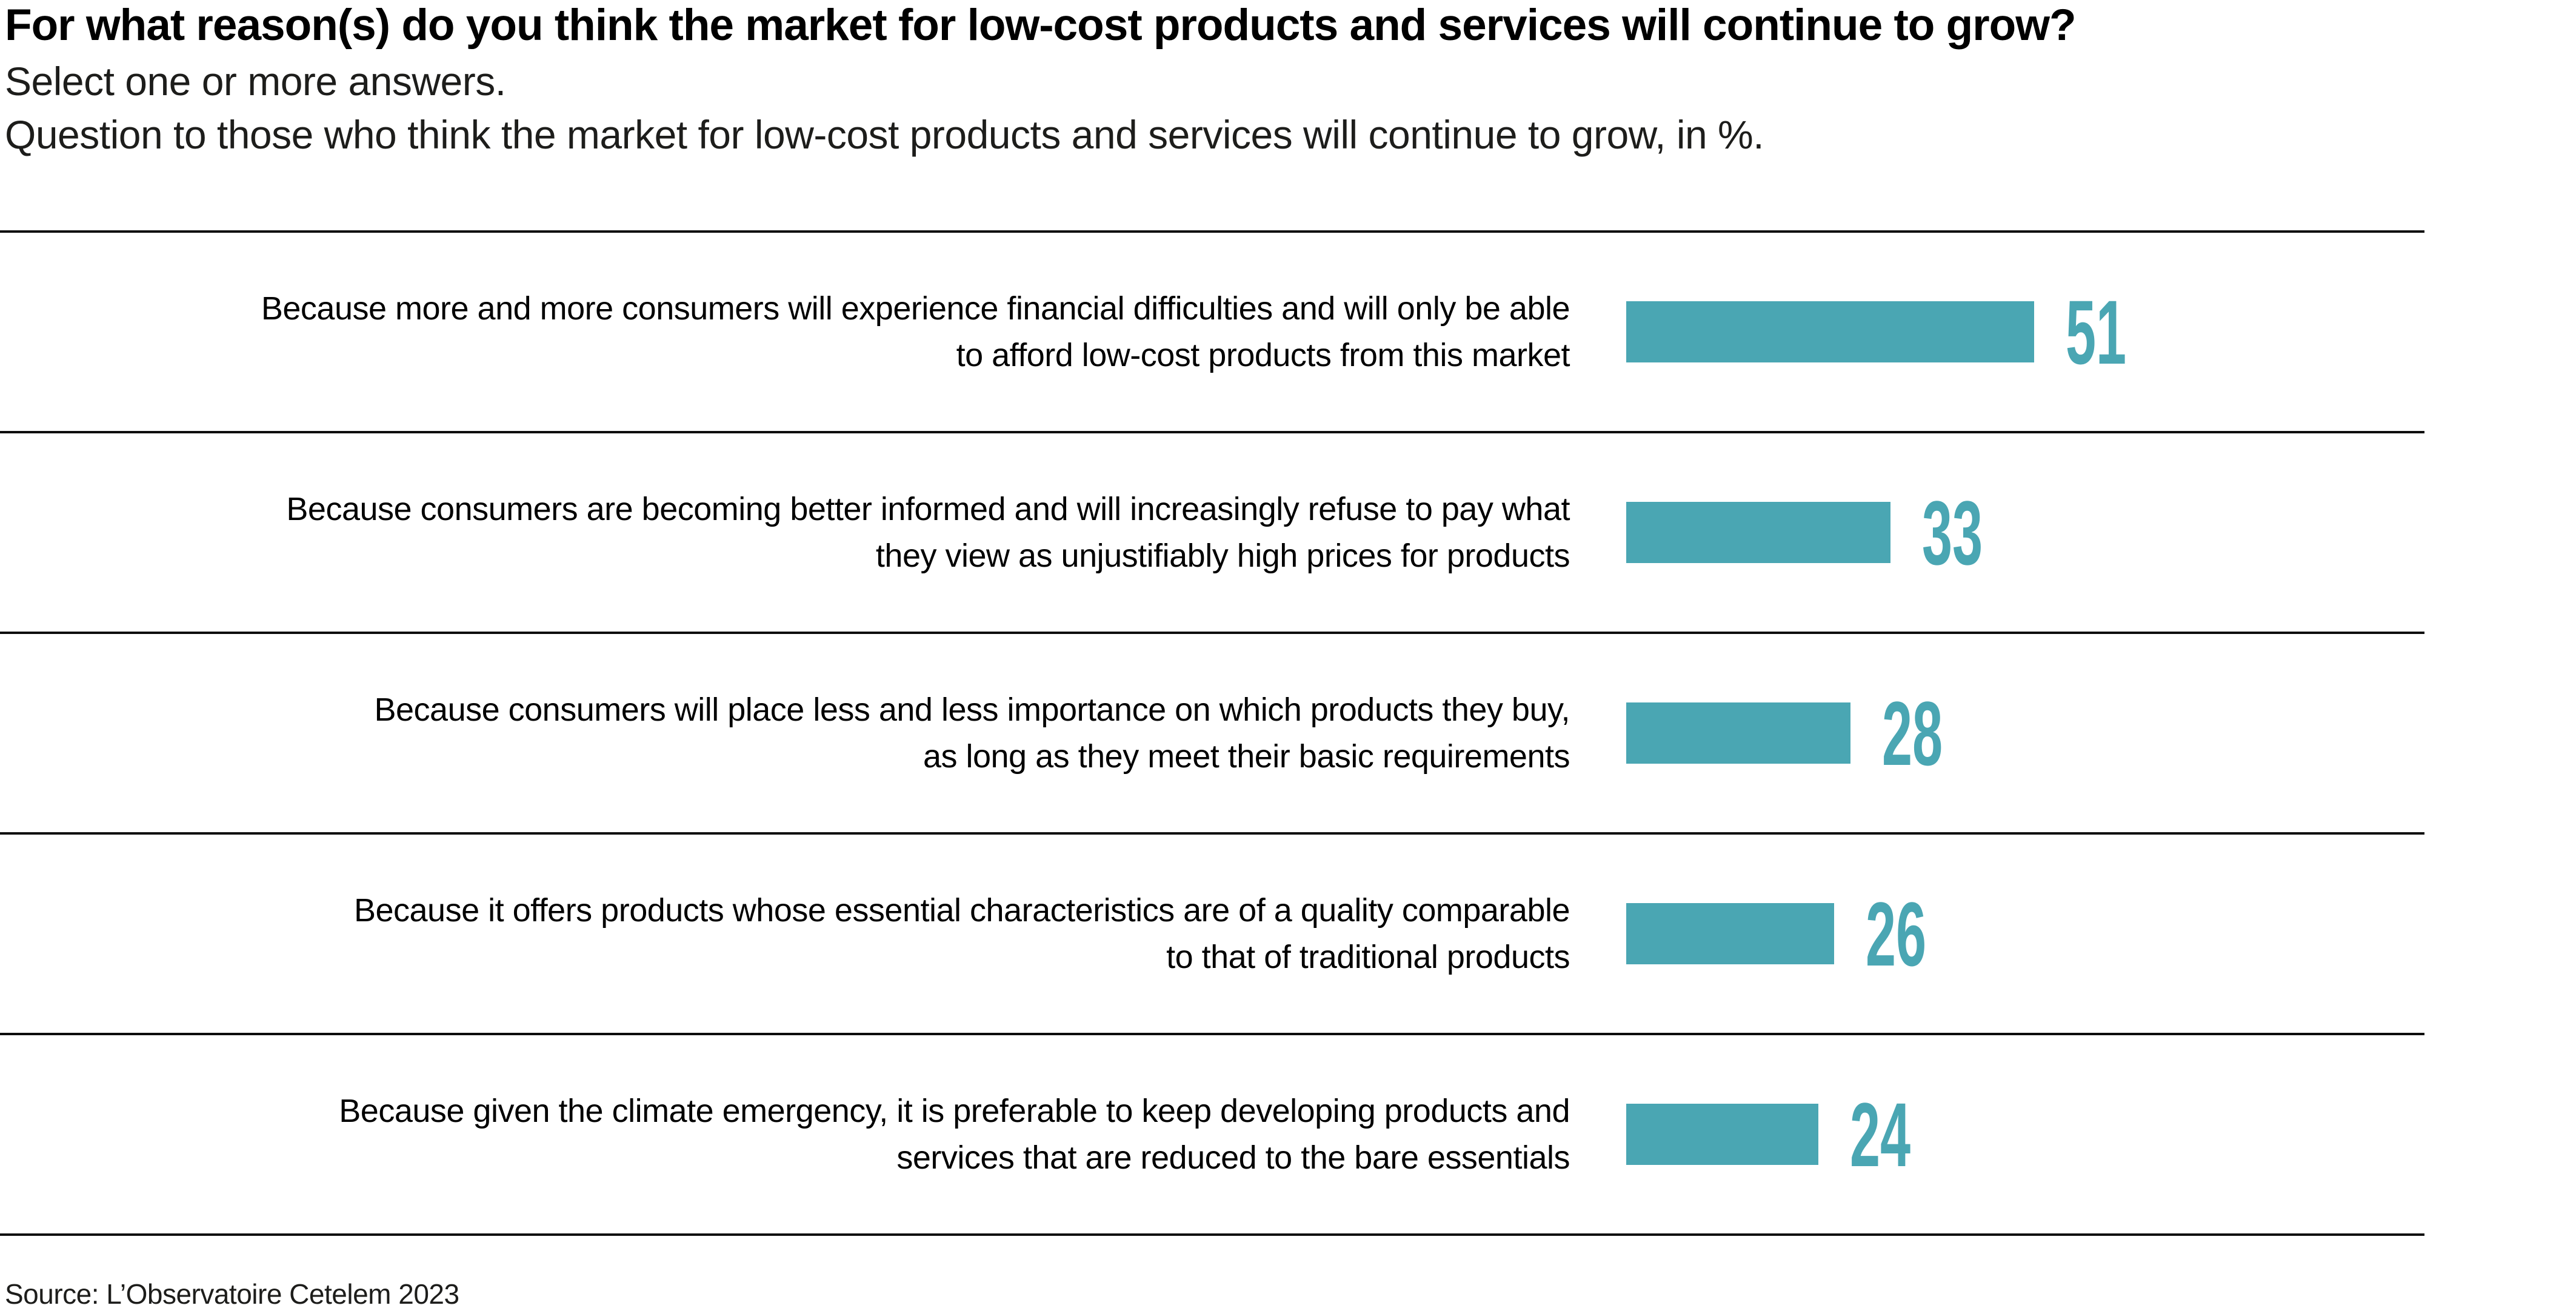 The width and height of the screenshot is (2576, 1311). What do you see at coordinates (232, 1294) in the screenshot?
I see `source-note: Source: L’Observatoire Cetelem 2023` at bounding box center [232, 1294].